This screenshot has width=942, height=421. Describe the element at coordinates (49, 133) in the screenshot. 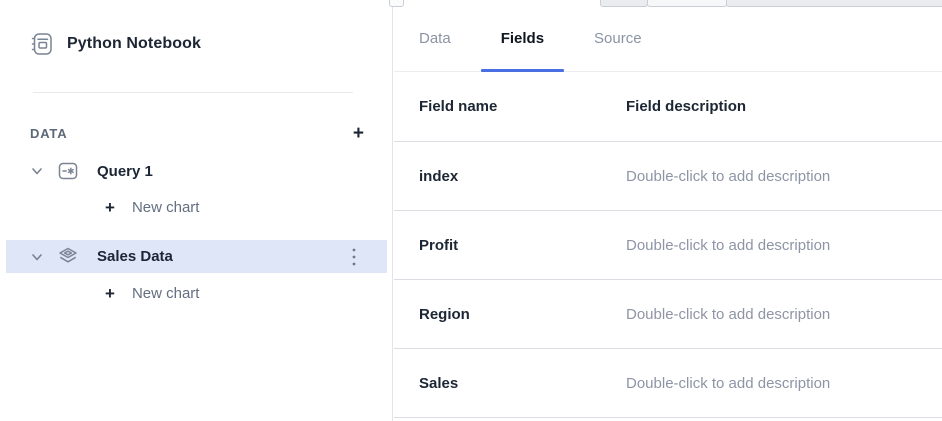

I see `data-section-label: DATA` at that location.